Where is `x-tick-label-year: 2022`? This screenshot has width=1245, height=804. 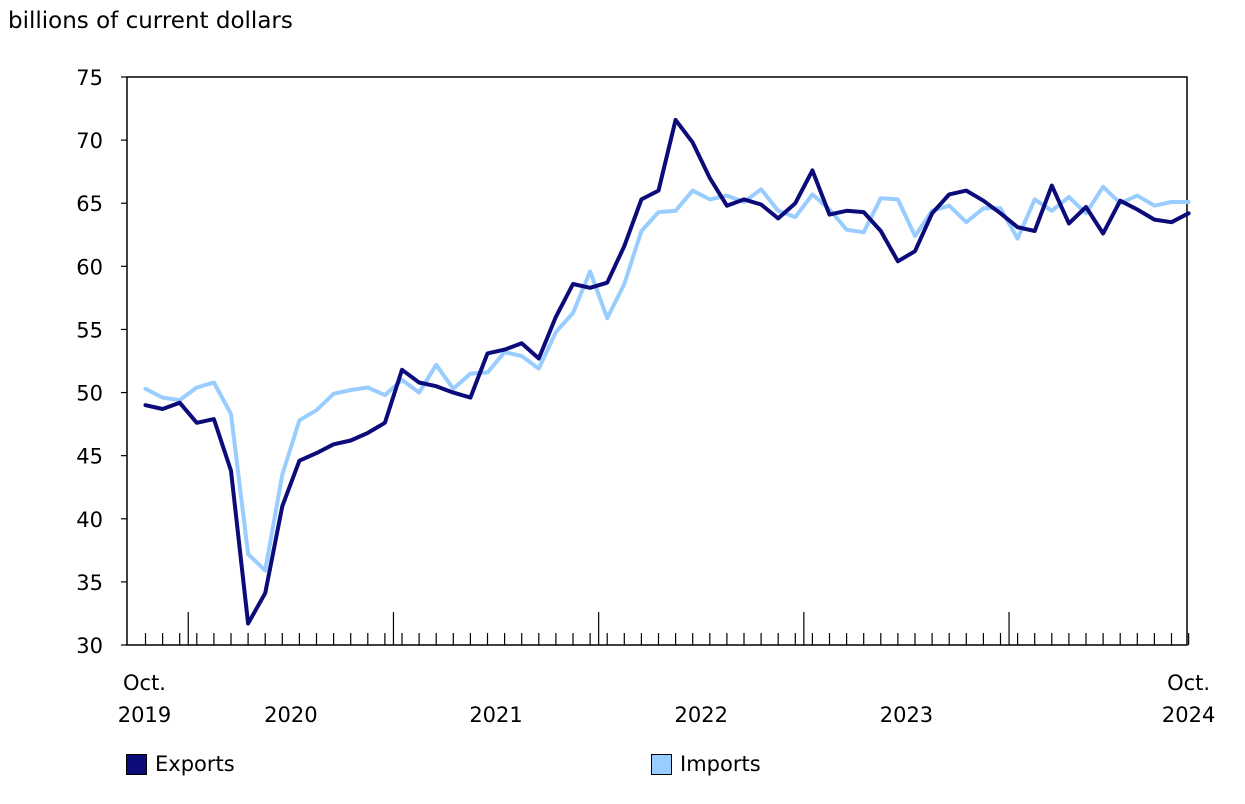
x-tick-label-year: 2022 is located at coordinates (701, 715).